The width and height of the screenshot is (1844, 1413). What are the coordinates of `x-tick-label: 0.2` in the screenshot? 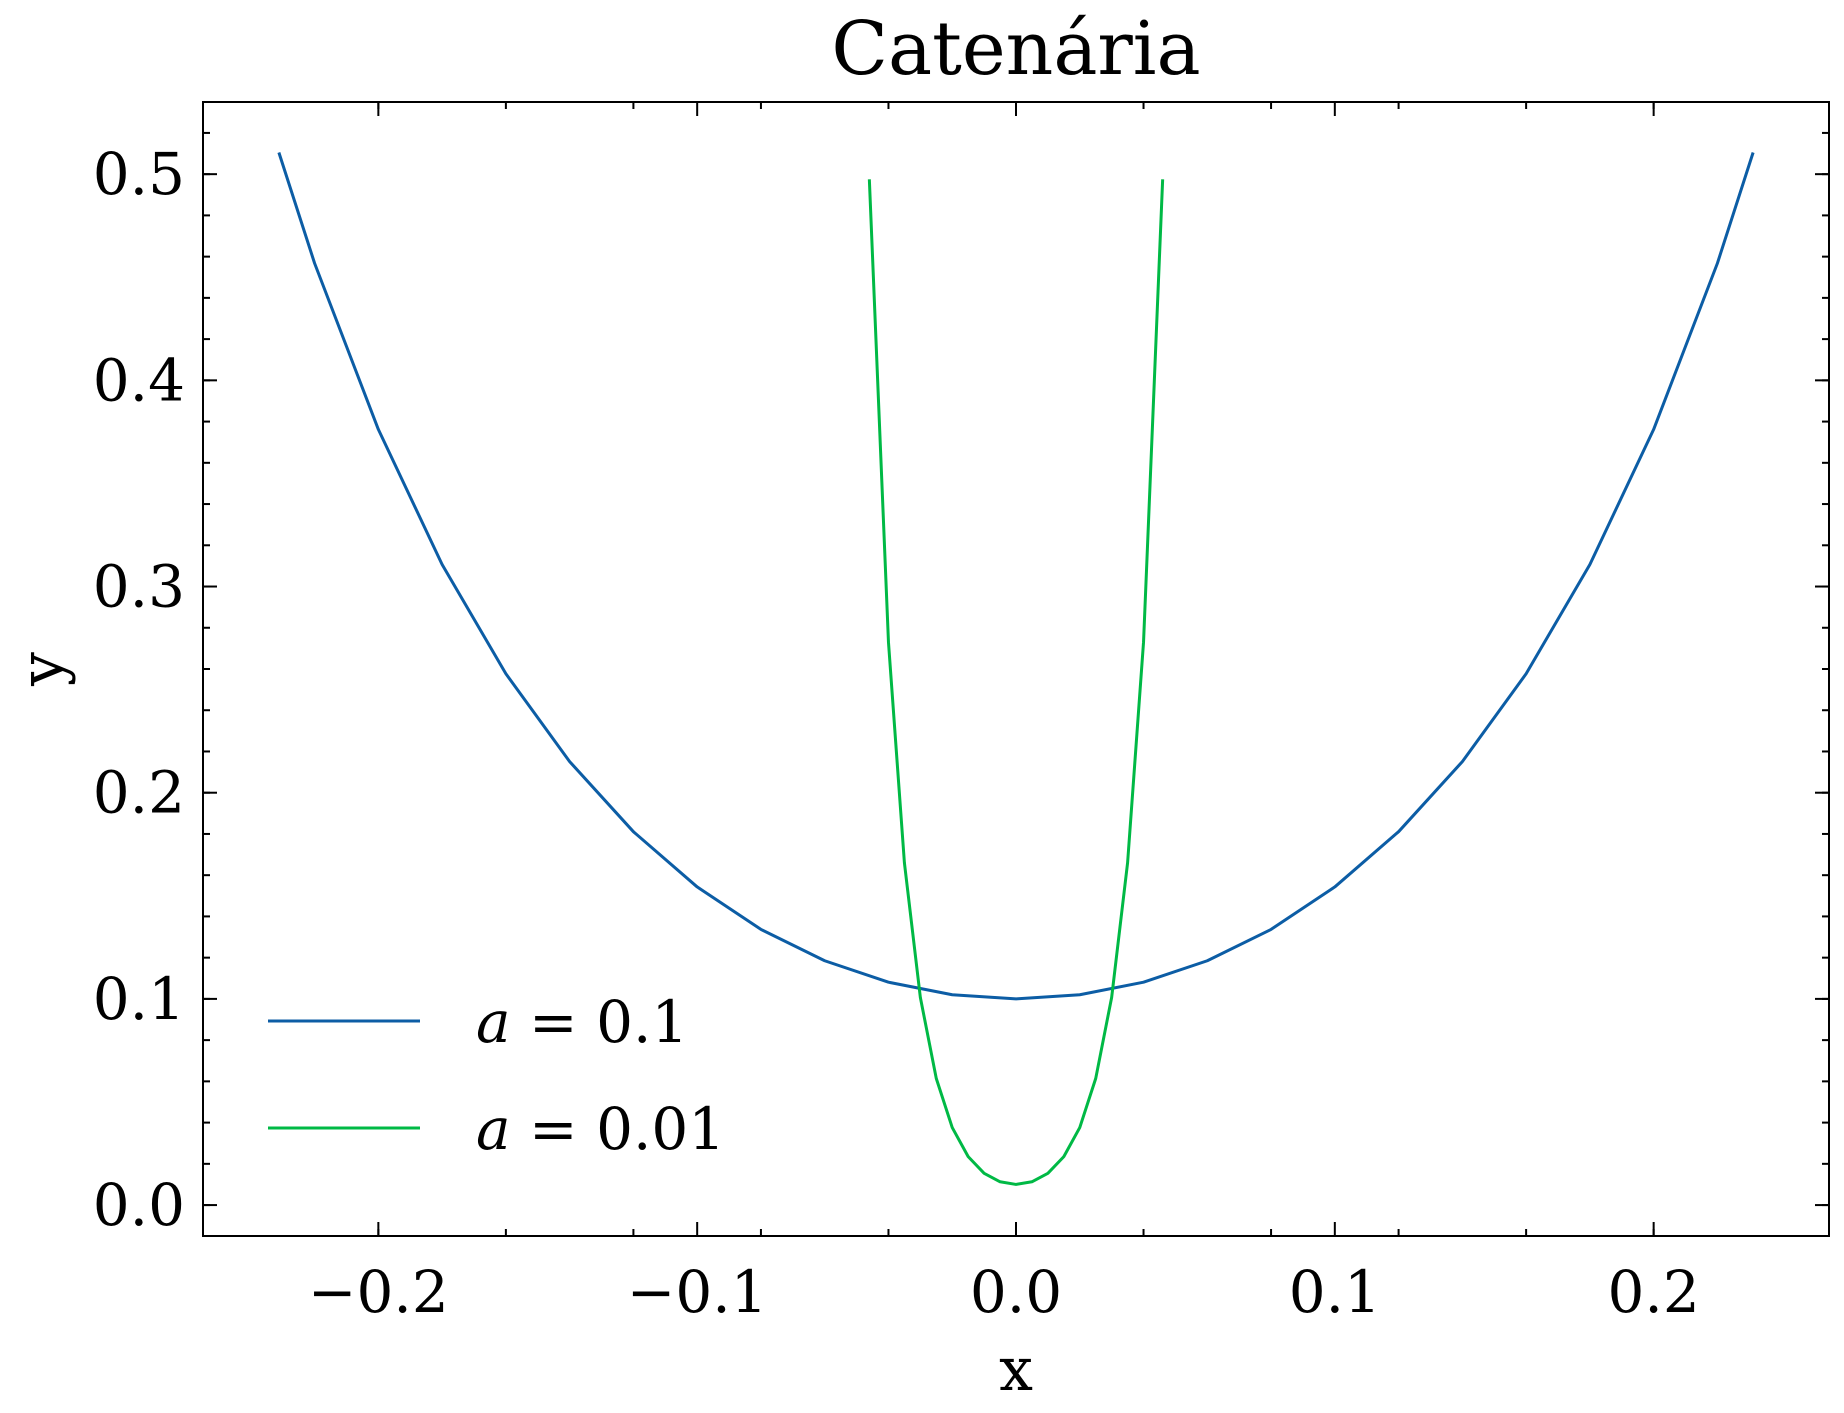 It's located at (1654, 1292).